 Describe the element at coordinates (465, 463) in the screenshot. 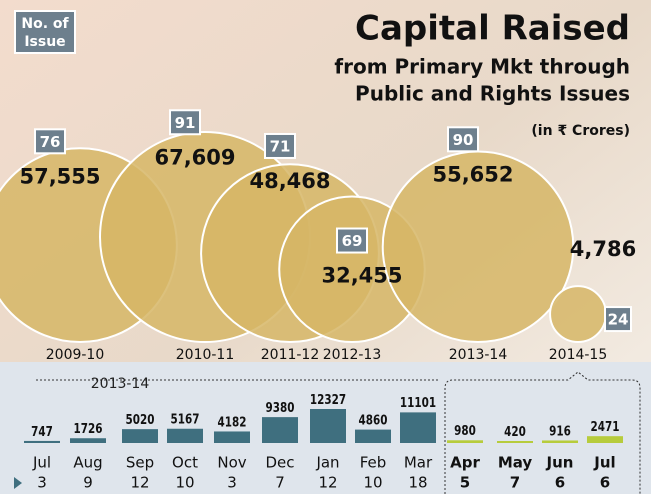

I see `x-tick-label: Apr` at that location.